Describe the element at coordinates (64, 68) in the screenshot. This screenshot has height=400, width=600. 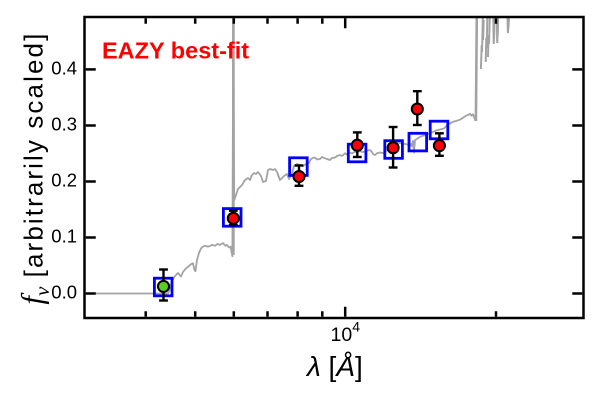
I see `svg-text: 0.4` at that location.